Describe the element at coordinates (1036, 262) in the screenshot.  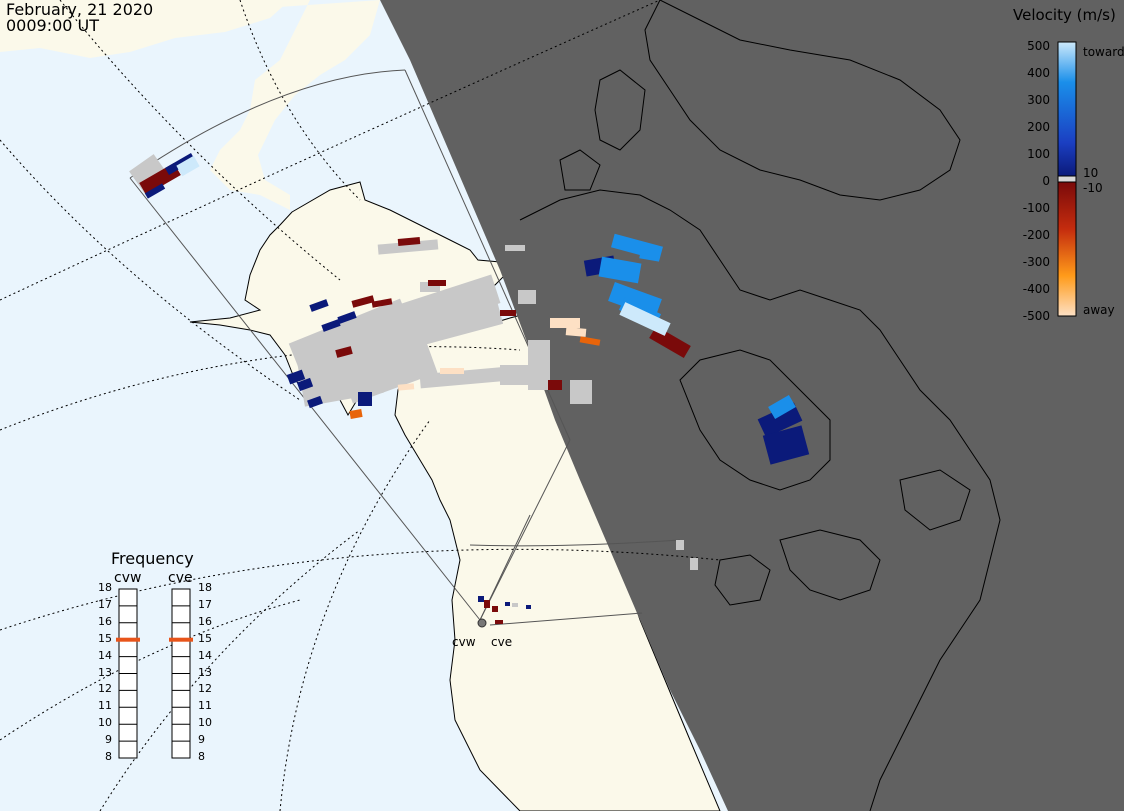
I see `velocity-tick: -300` at that location.